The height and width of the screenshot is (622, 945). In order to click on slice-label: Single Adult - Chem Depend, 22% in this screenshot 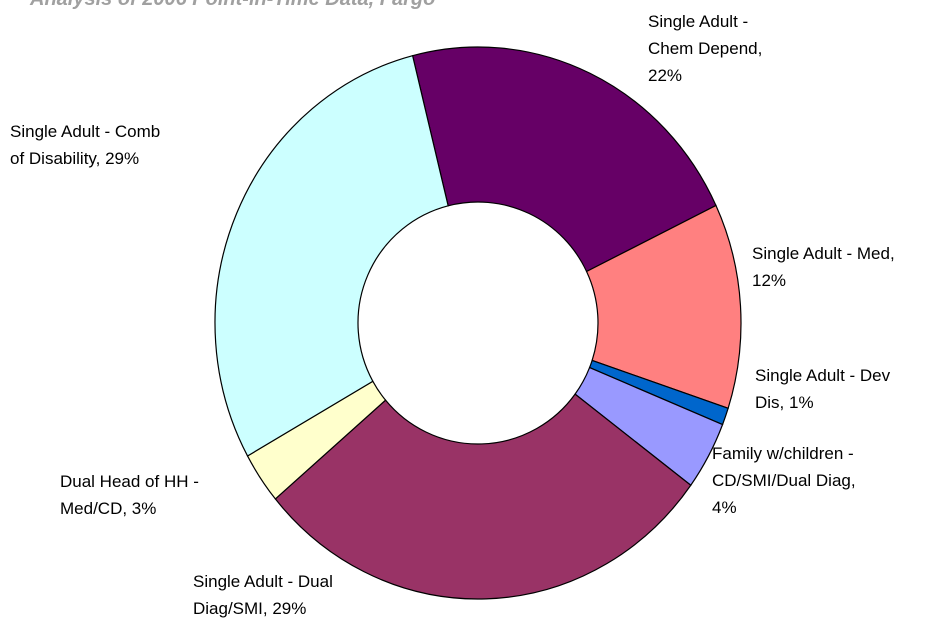, I will do `click(705, 48)`.